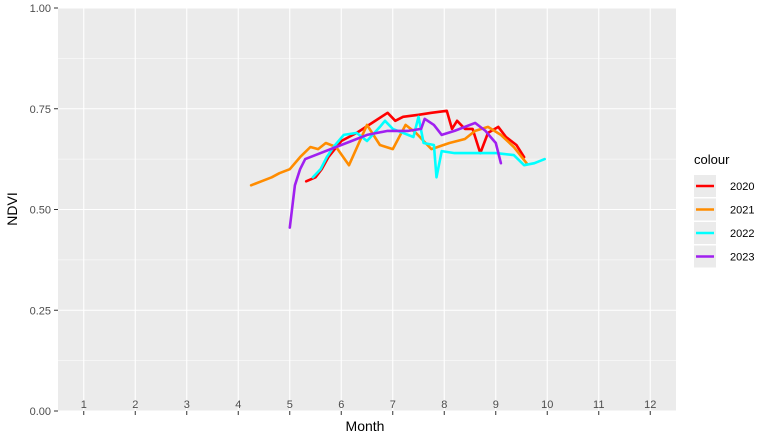  What do you see at coordinates (290, 405) in the screenshot?
I see `x-tick-label: 5` at bounding box center [290, 405].